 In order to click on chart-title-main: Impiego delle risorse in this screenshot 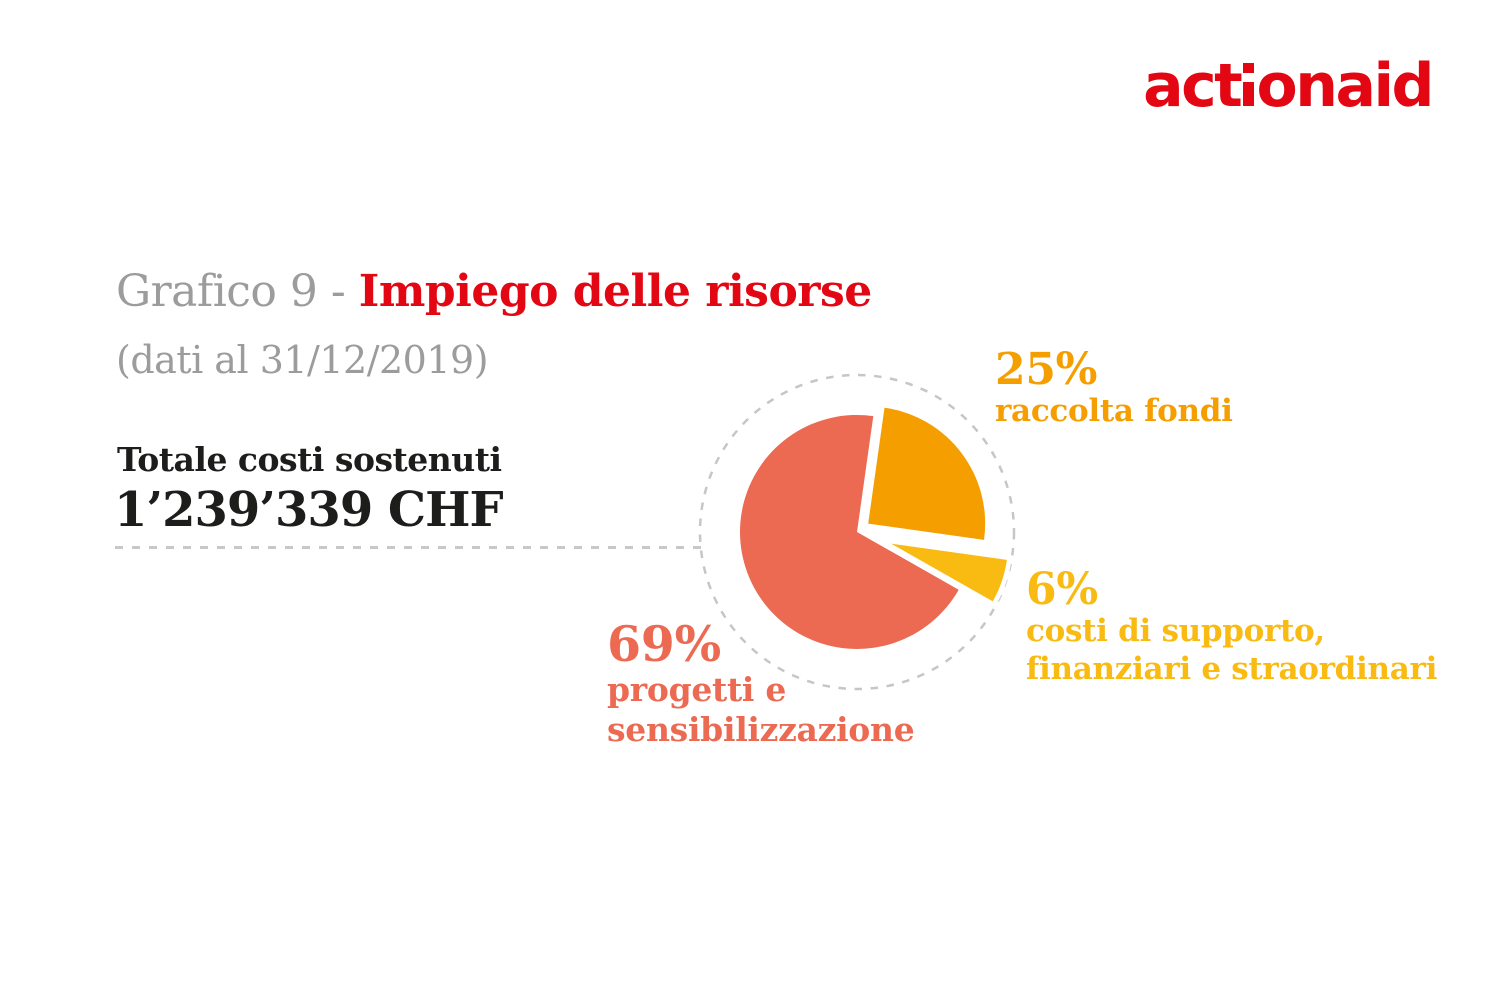, I will do `click(615, 291)`.